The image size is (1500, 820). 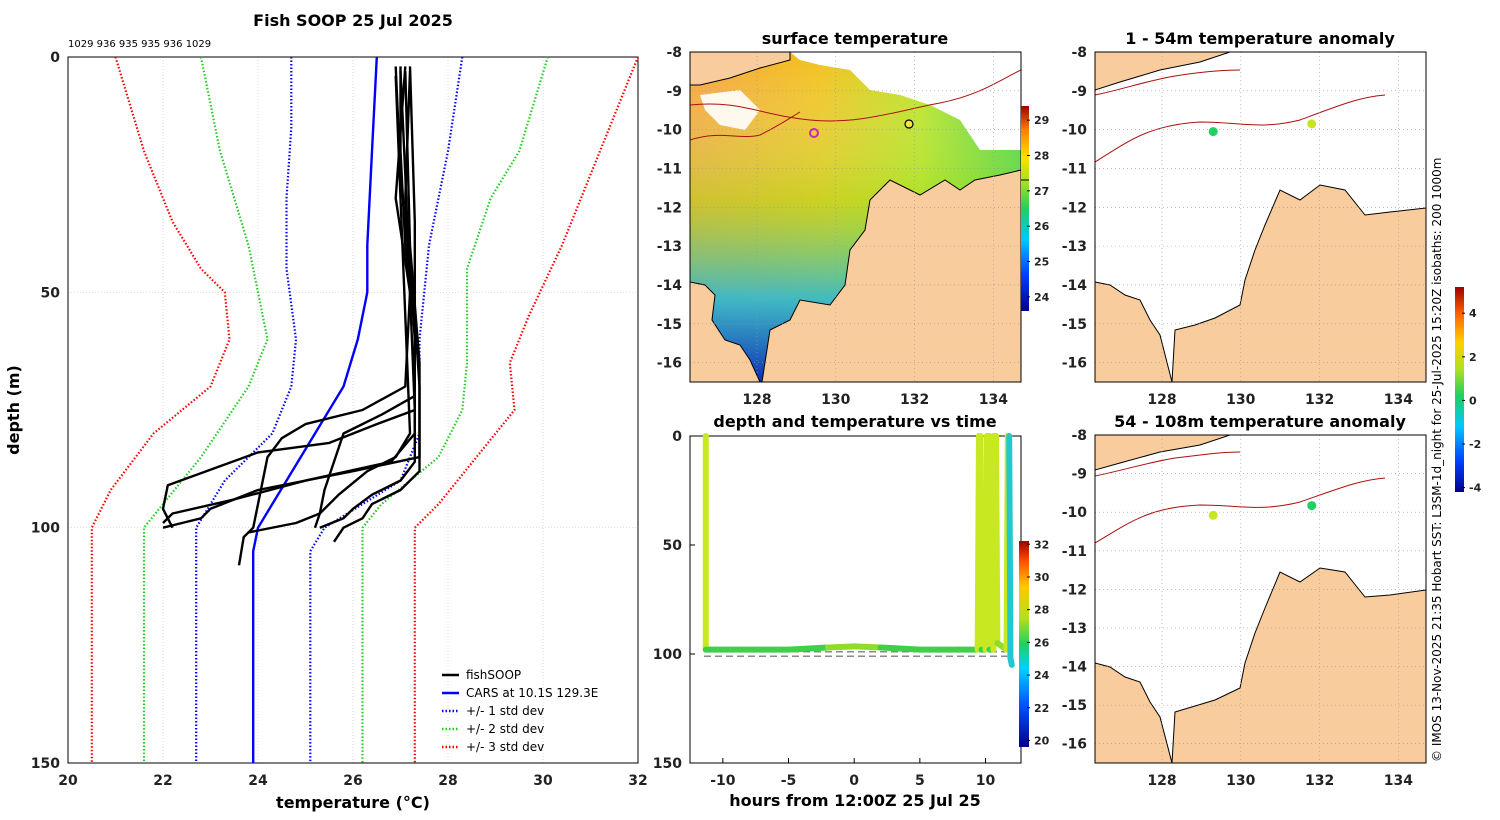 I want to click on legend-label: CARS at 10.1S 129.3E, so click(x=532, y=693).